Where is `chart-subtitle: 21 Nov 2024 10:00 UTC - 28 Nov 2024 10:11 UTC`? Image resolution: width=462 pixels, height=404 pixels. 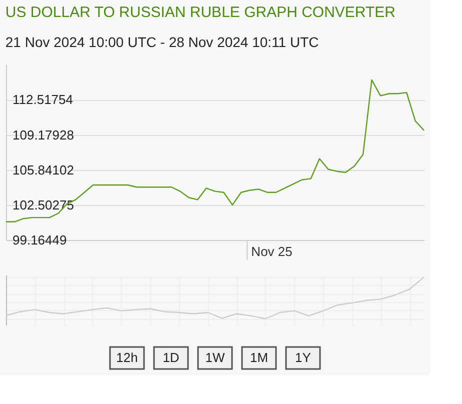 chart-subtitle: 21 Nov 2024 10:00 UTC - 28 Nov 2024 10:11 UTC is located at coordinates (162, 42).